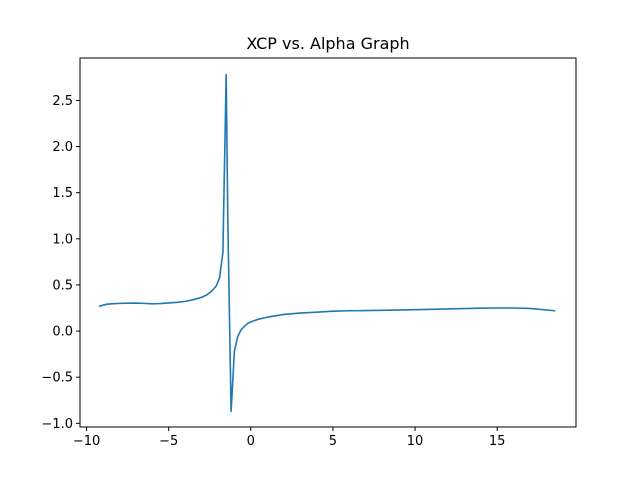 The width and height of the screenshot is (640, 480). I want to click on y-tick-label: 1.5, so click(62, 193).